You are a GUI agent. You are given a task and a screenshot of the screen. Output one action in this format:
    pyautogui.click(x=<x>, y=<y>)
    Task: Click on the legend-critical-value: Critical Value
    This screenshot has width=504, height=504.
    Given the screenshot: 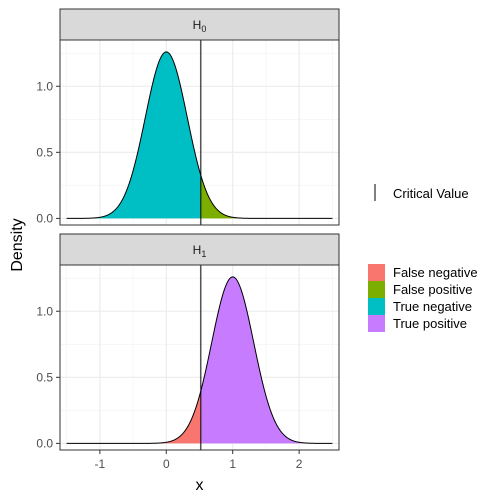 What is the action you would take?
    pyautogui.click(x=421, y=192)
    